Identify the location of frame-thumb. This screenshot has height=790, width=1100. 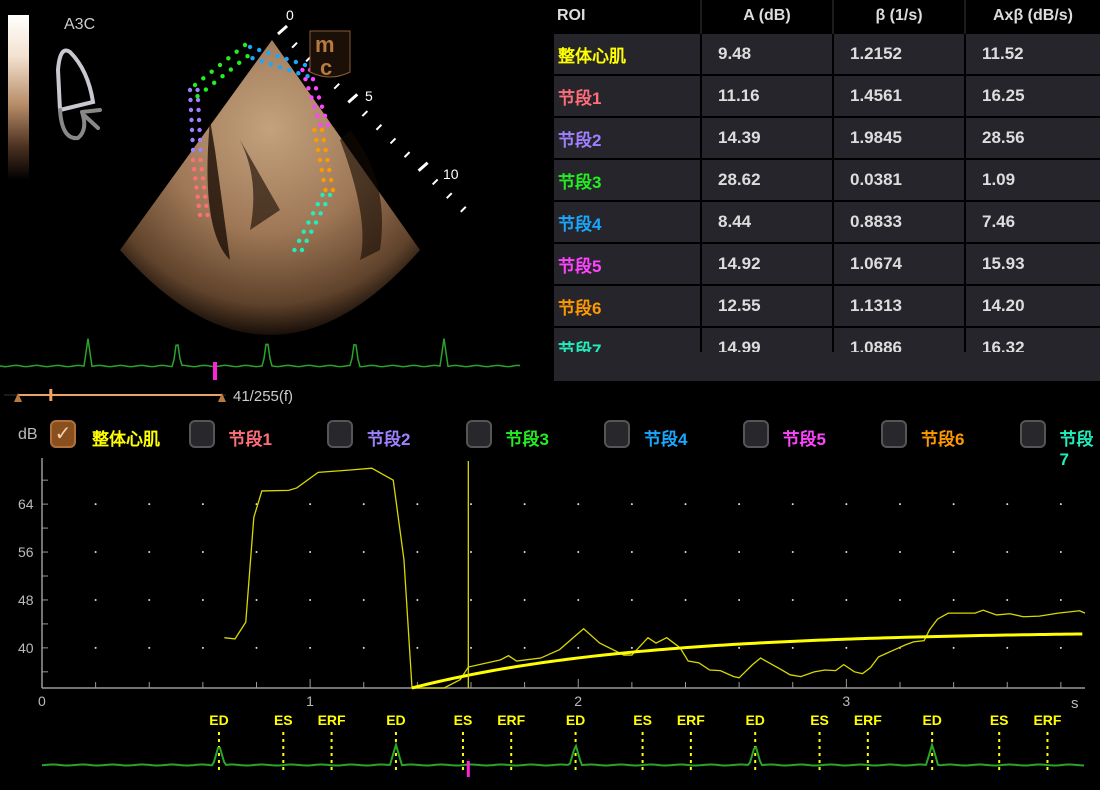
(51, 395).